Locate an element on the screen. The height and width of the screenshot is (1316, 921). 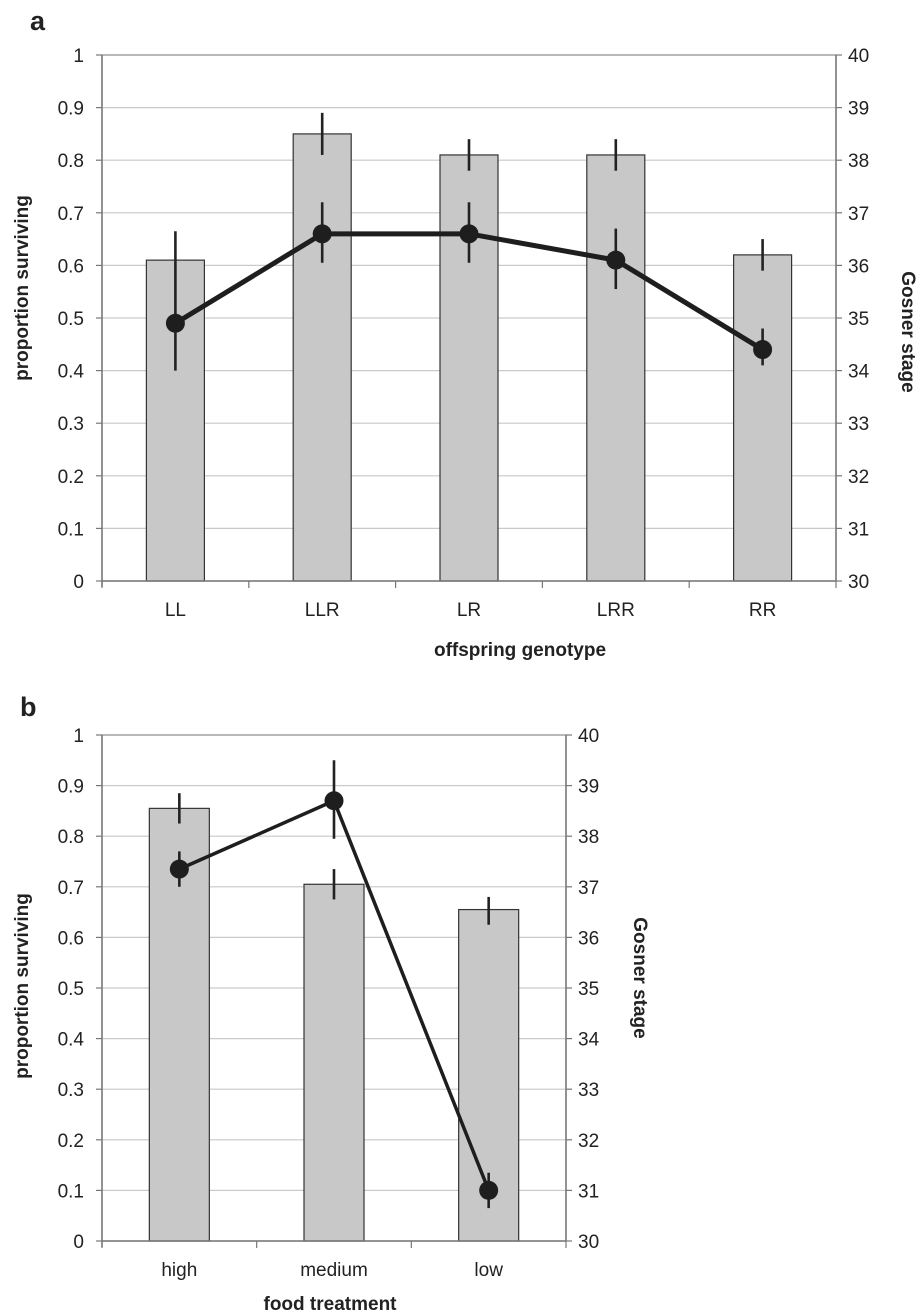
panel-a-left-tick-label: 0.6 is located at coordinates (71, 266).